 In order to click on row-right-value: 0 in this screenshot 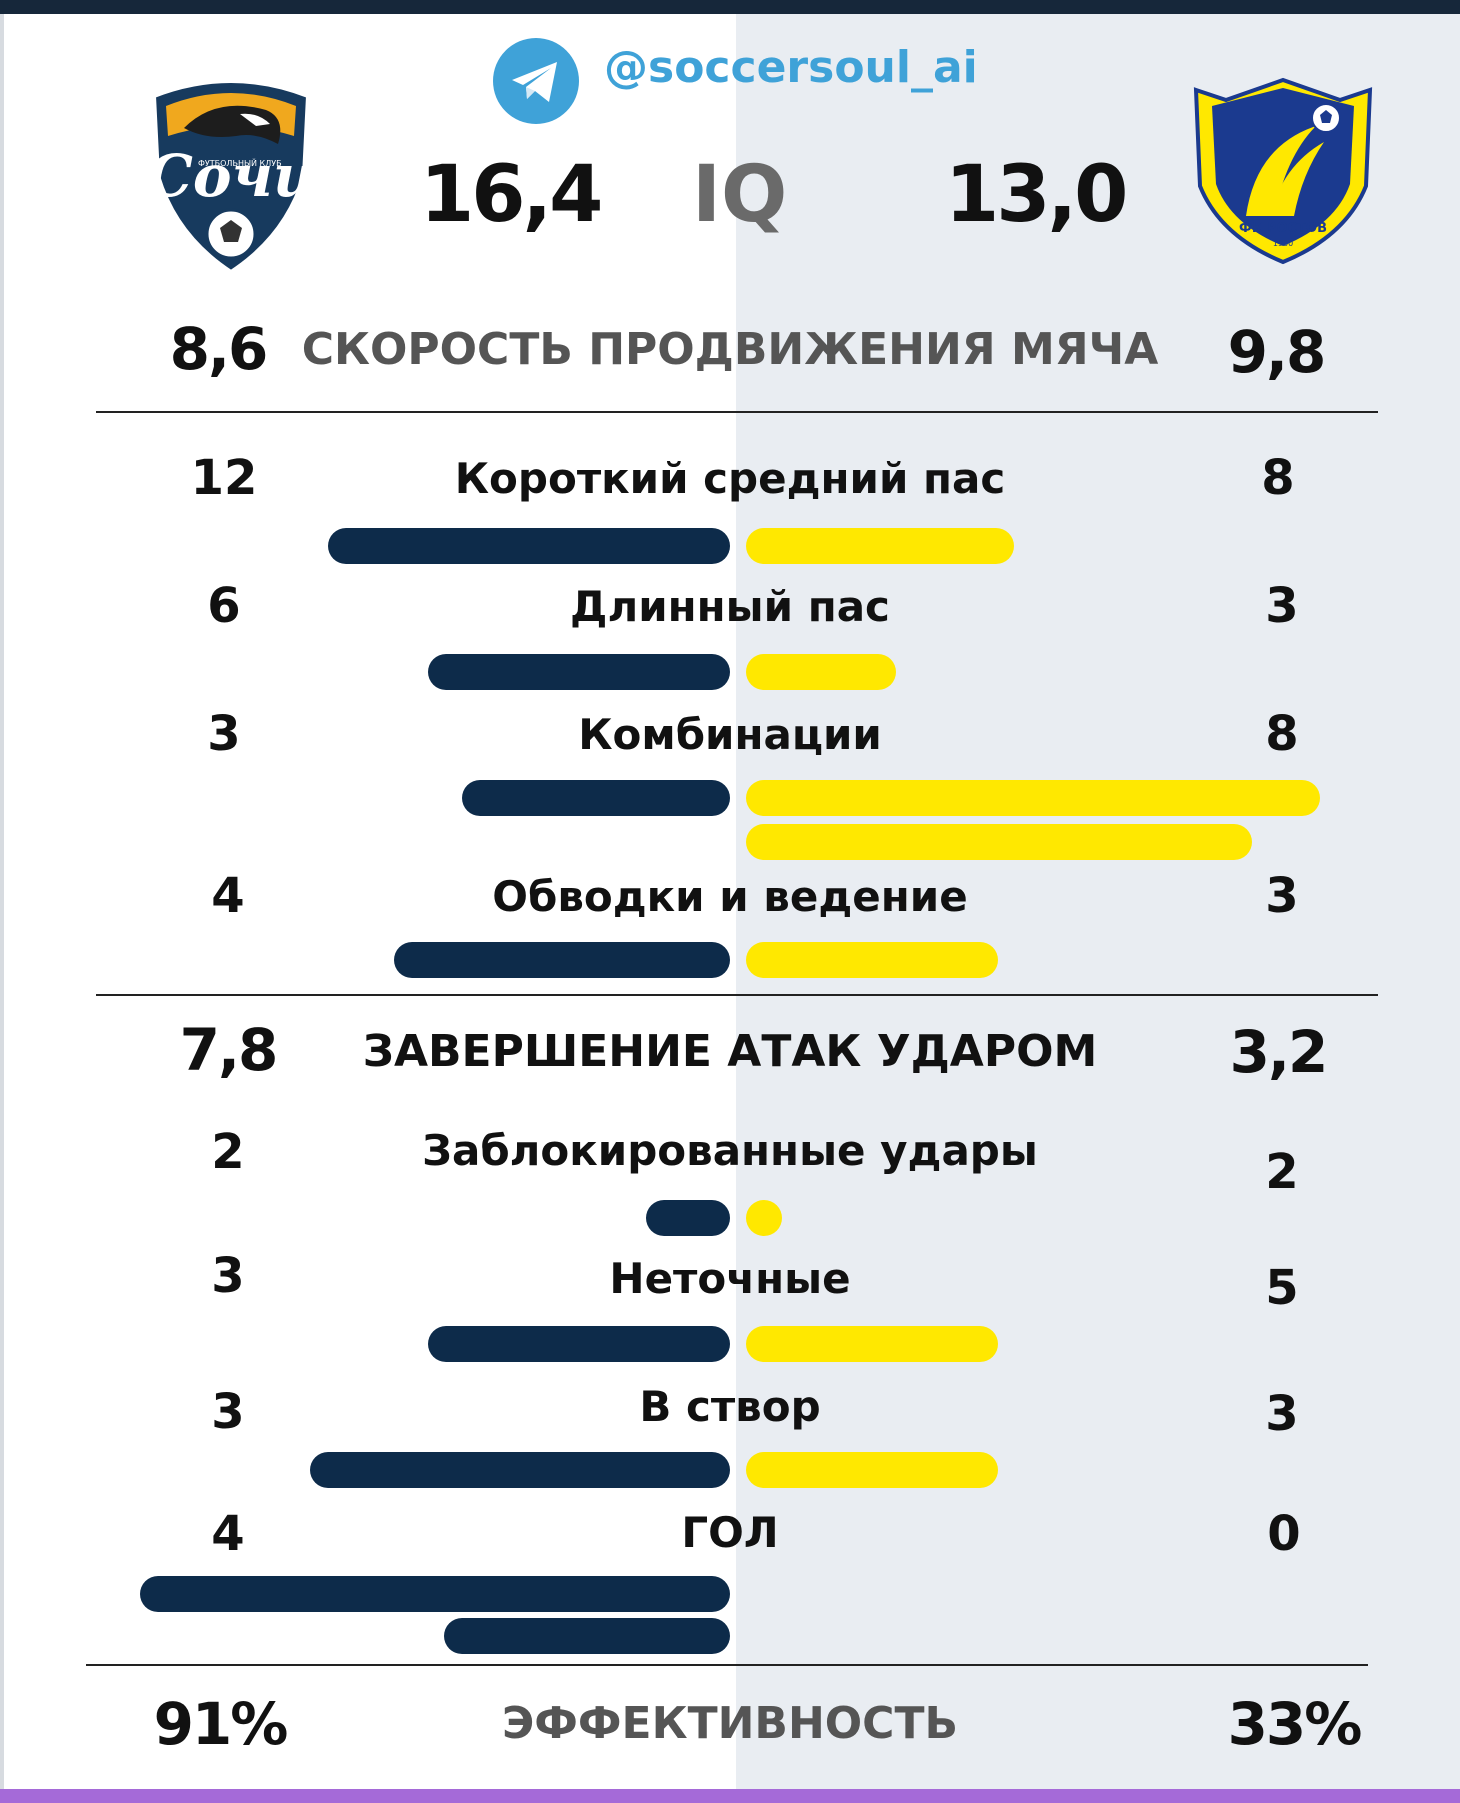, I will do `click(1284, 1534)`.